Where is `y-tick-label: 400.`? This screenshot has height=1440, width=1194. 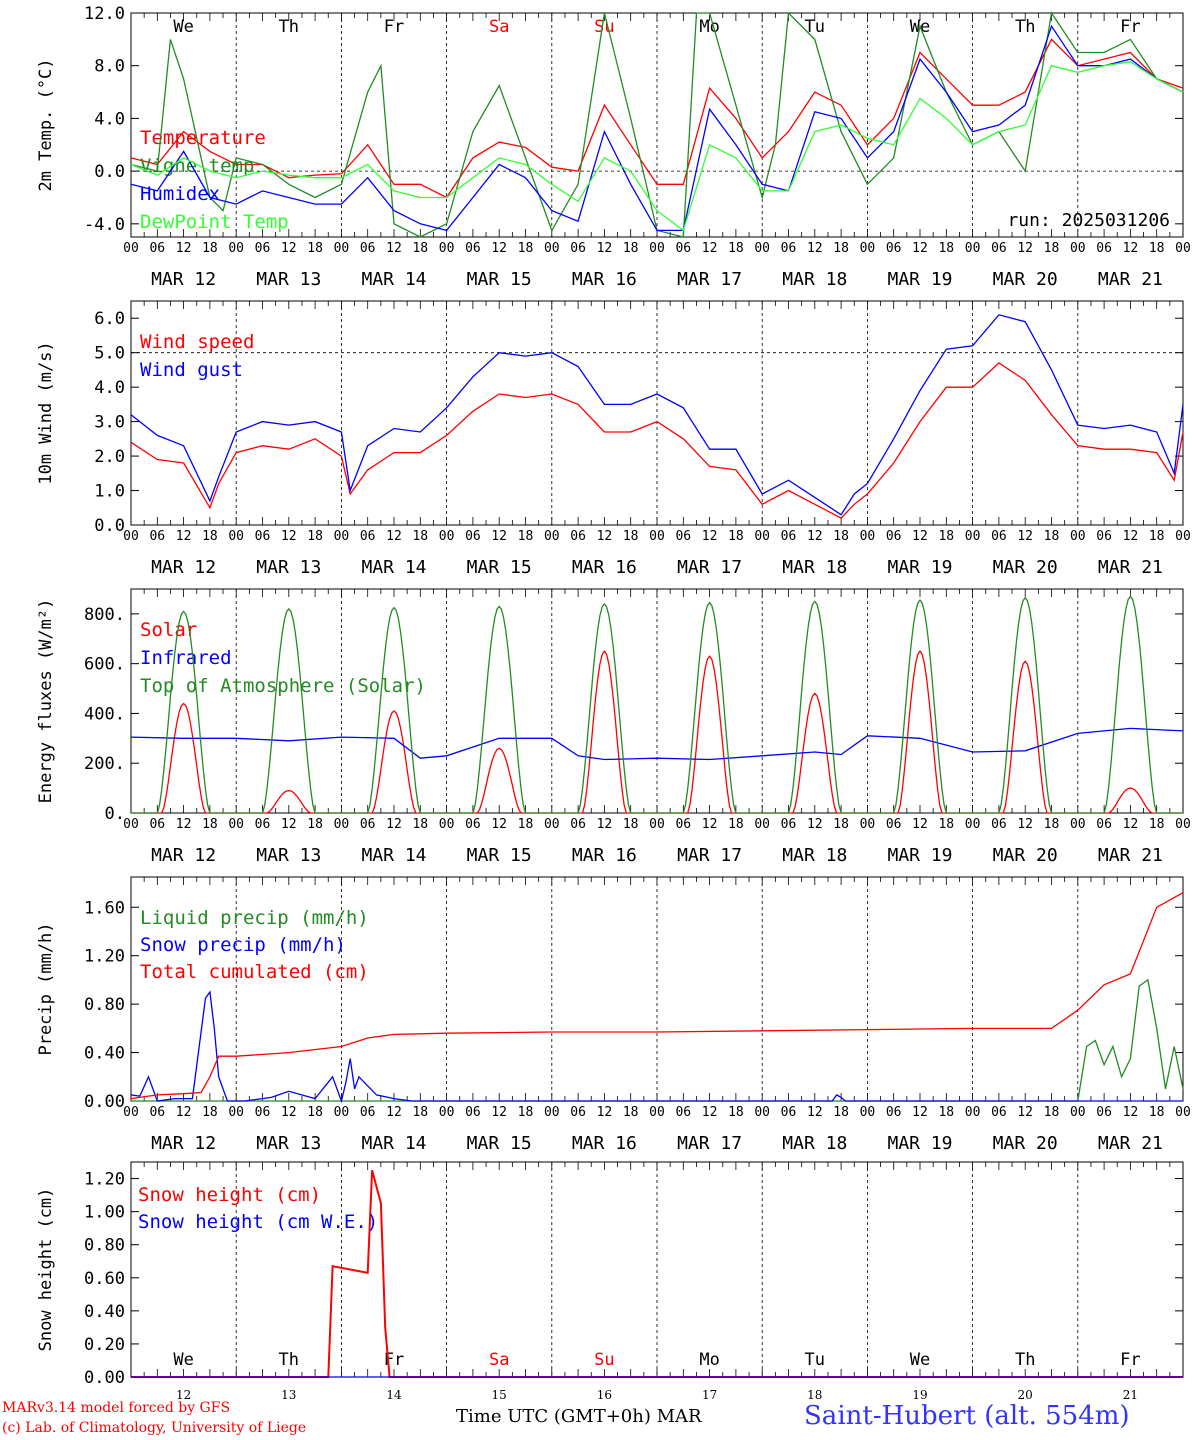 y-tick-label: 400. is located at coordinates (104, 714).